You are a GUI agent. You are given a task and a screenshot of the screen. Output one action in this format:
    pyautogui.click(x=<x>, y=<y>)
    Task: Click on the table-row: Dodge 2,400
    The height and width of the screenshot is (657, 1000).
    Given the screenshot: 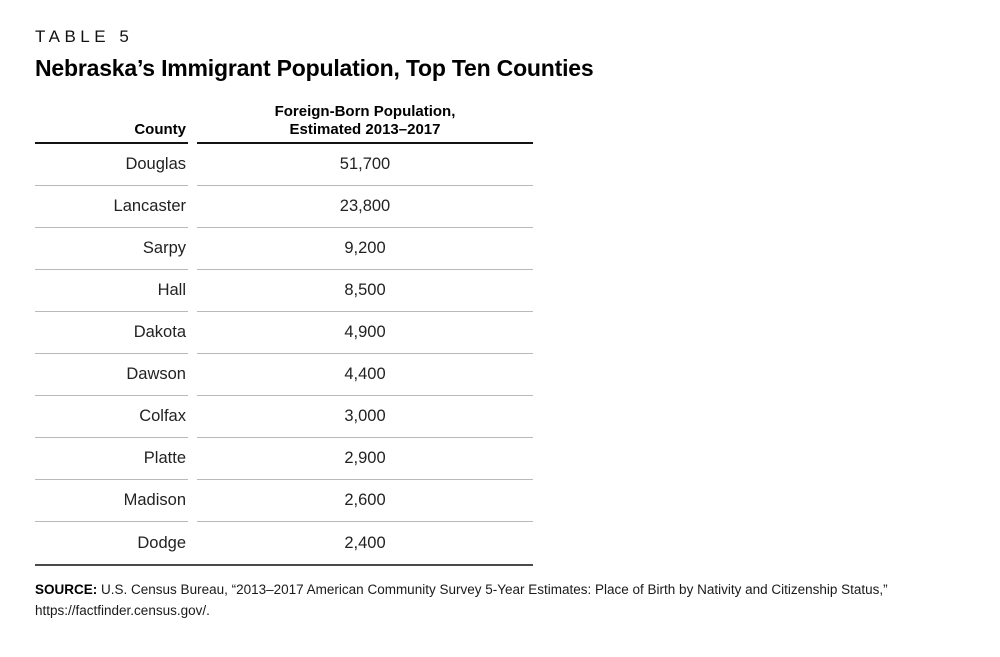 What is the action you would take?
    pyautogui.click(x=284, y=543)
    